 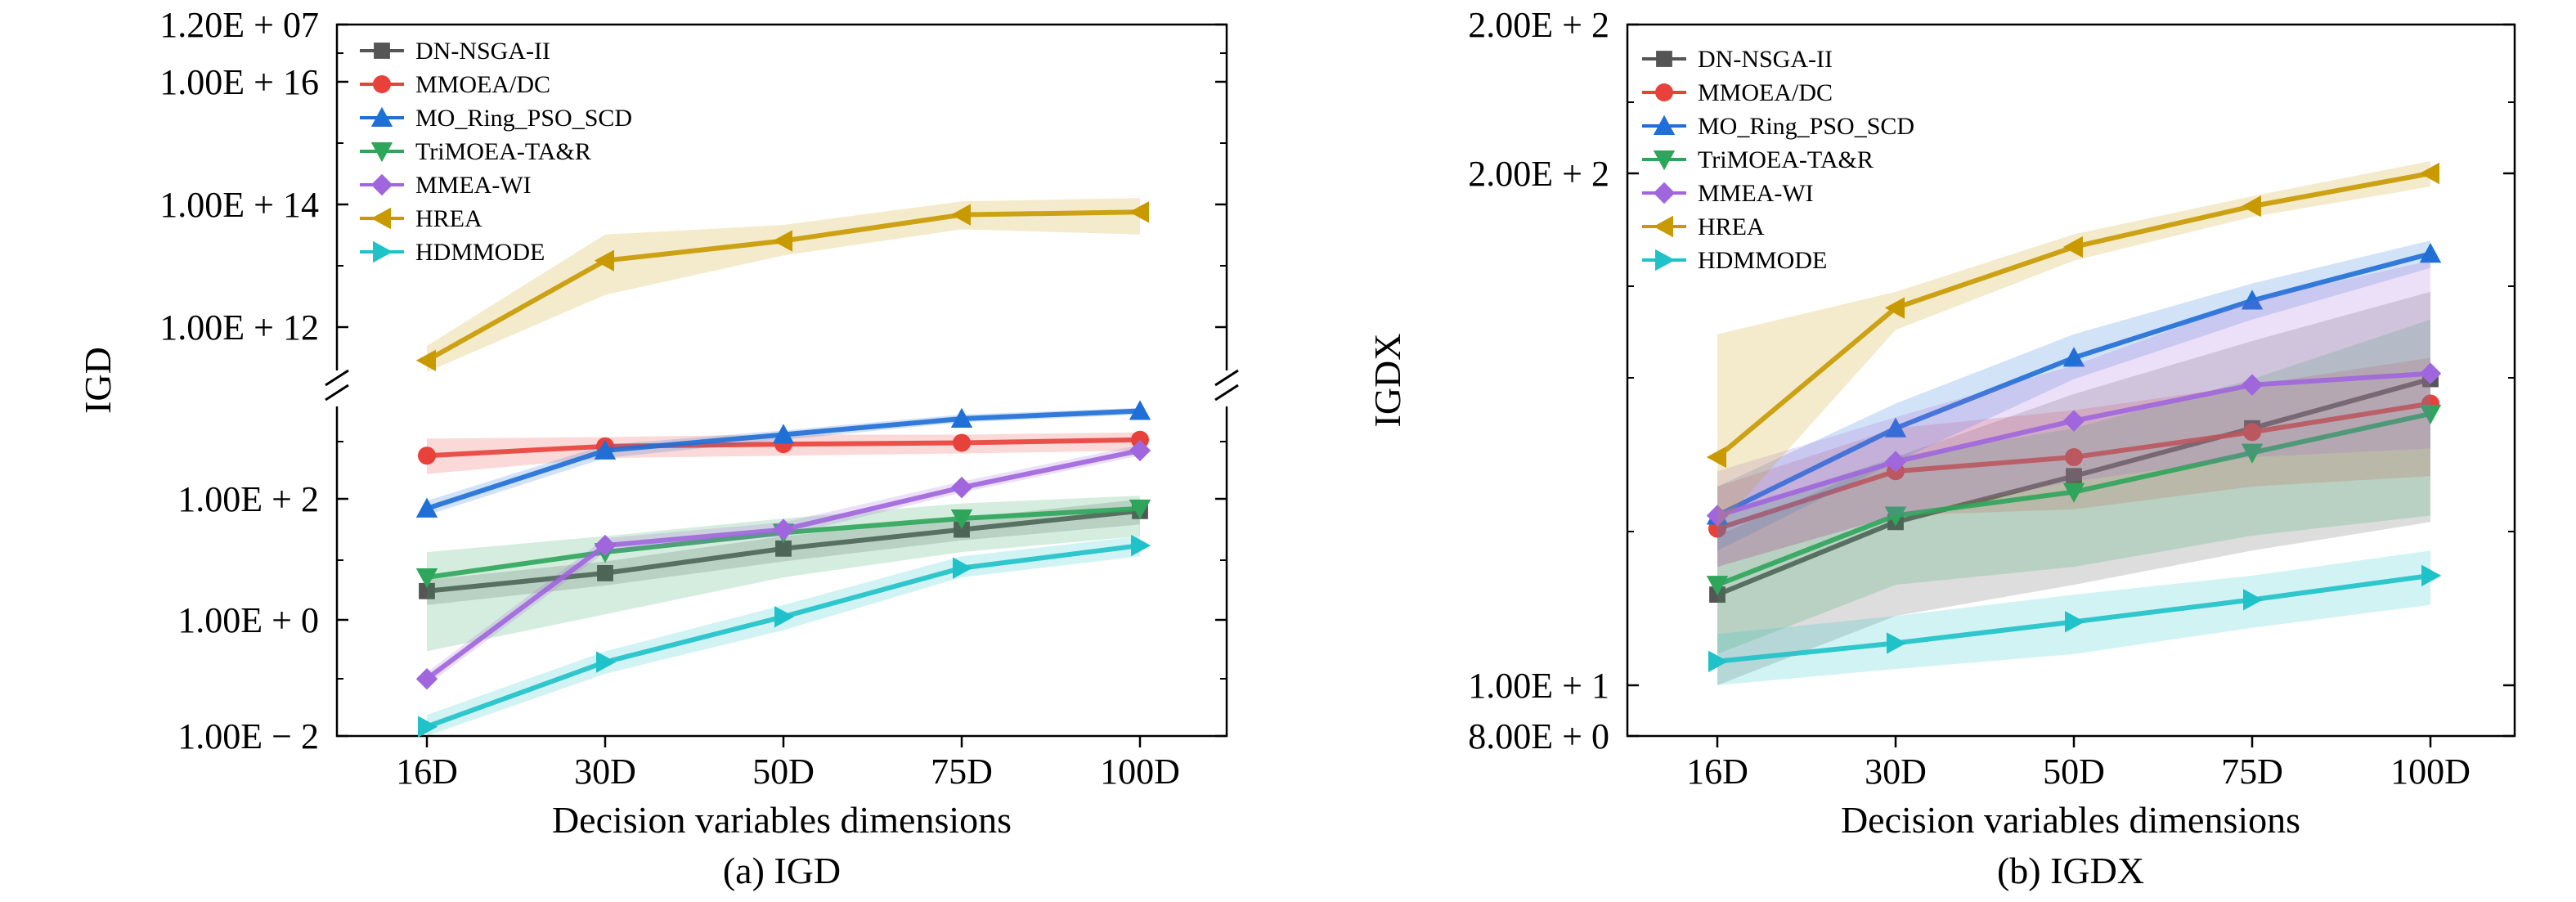 What do you see at coordinates (2074, 396) in the screenshot?
I see `band-mo-ring-pso-scd` at bounding box center [2074, 396].